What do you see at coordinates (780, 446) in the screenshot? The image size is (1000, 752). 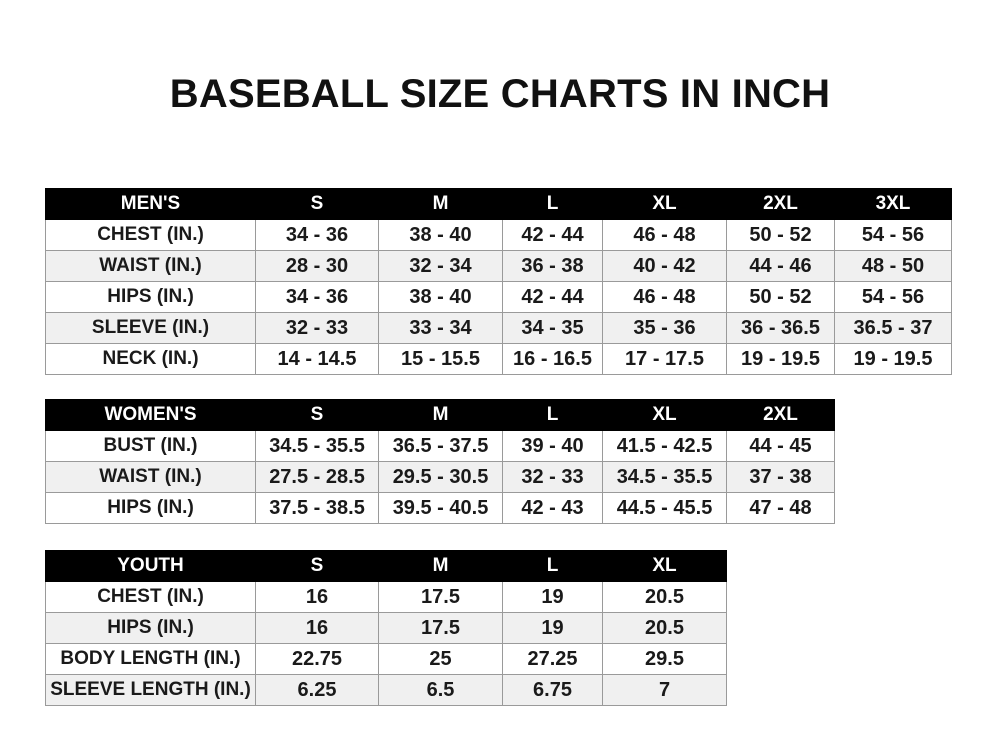 I see `size-cell: 44 - 45` at bounding box center [780, 446].